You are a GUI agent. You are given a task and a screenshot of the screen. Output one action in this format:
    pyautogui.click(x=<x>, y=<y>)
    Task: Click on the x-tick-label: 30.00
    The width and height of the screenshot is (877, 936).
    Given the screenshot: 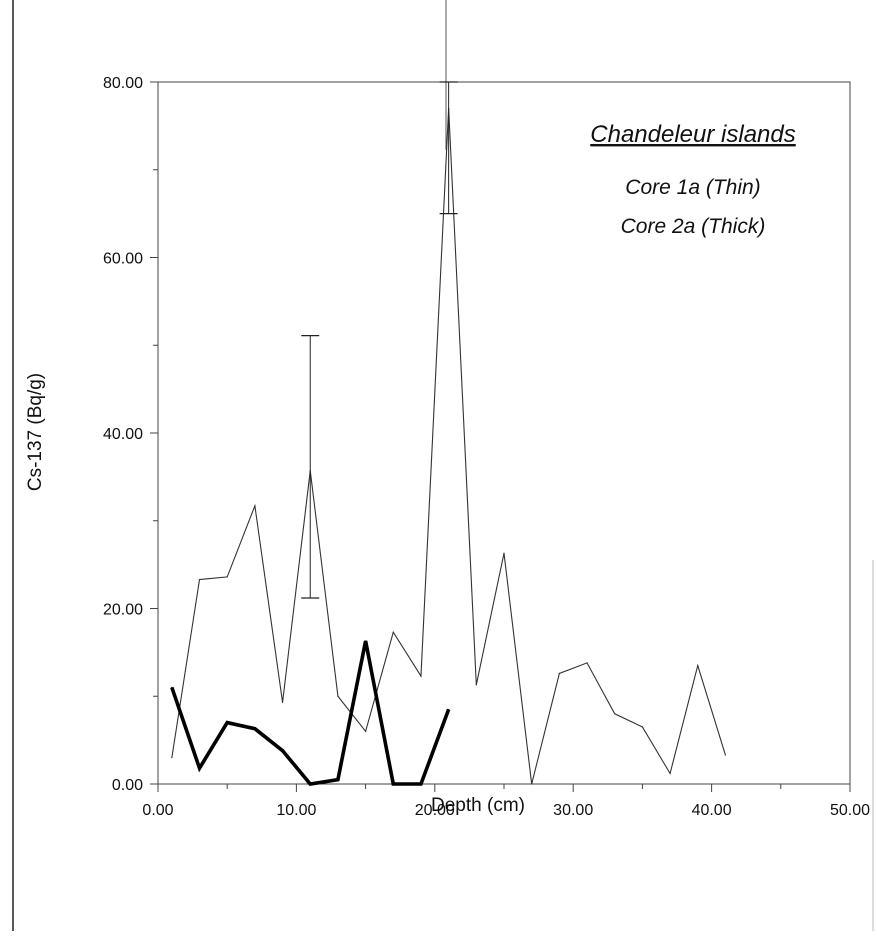 What is the action you would take?
    pyautogui.click(x=573, y=810)
    